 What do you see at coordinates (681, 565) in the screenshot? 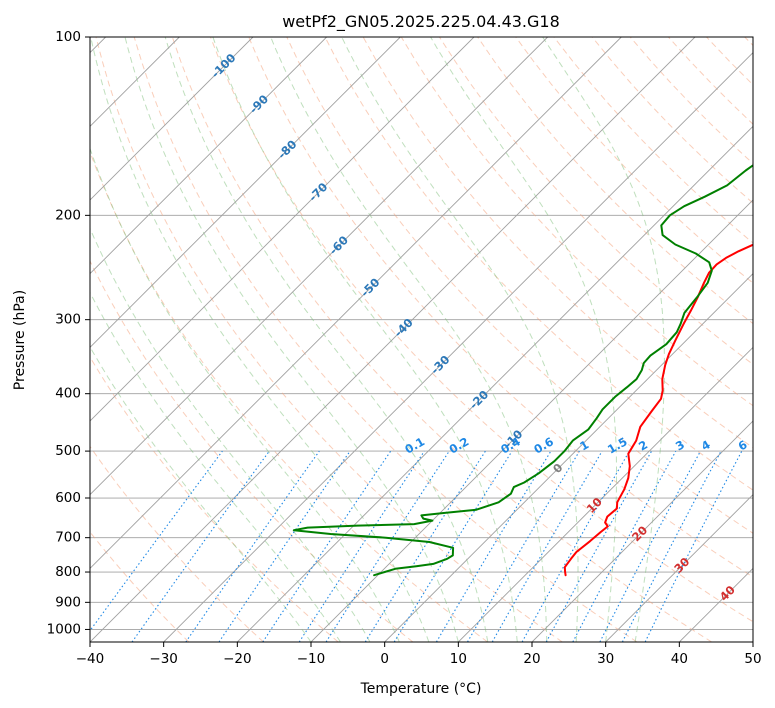
I see `isotherm-label: 30` at bounding box center [681, 565].